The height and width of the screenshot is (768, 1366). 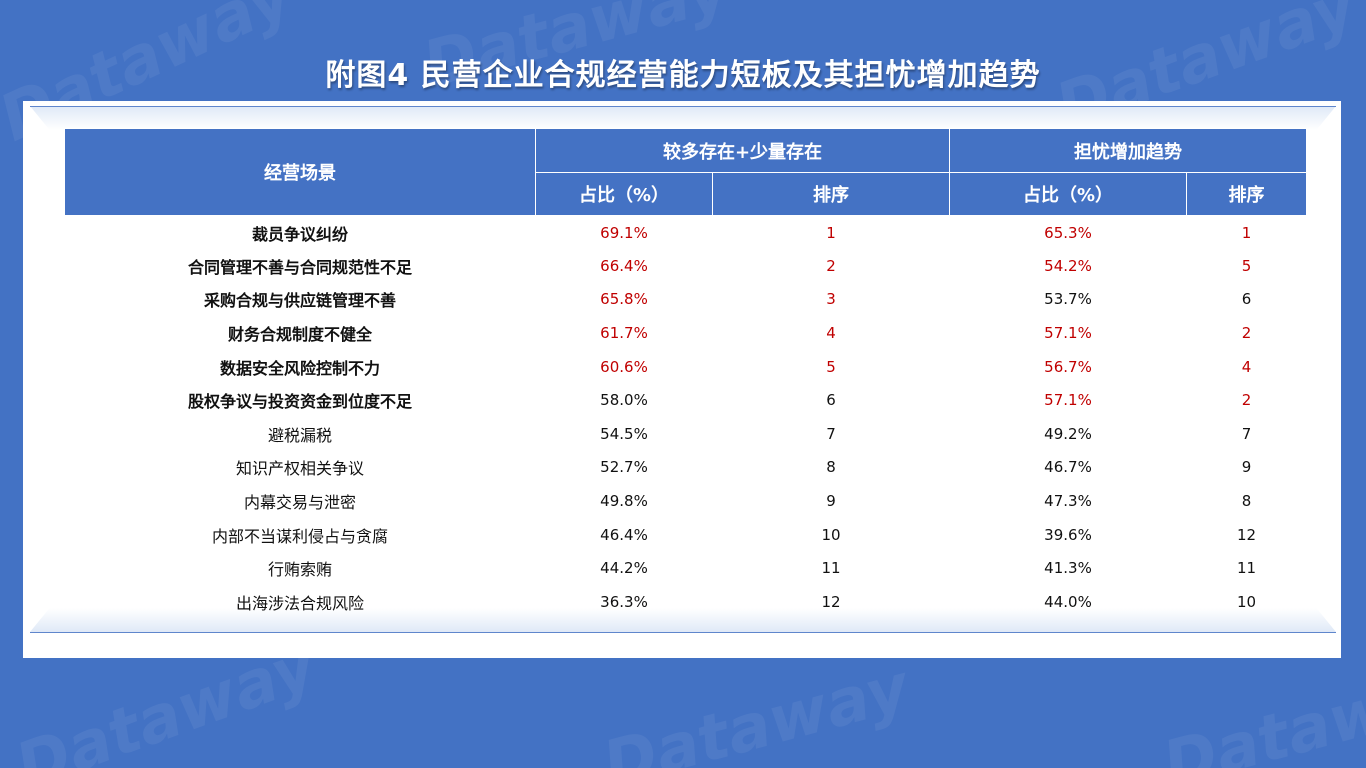 What do you see at coordinates (624, 501) in the screenshot?
I see `exist-share-cell: 49.8%` at bounding box center [624, 501].